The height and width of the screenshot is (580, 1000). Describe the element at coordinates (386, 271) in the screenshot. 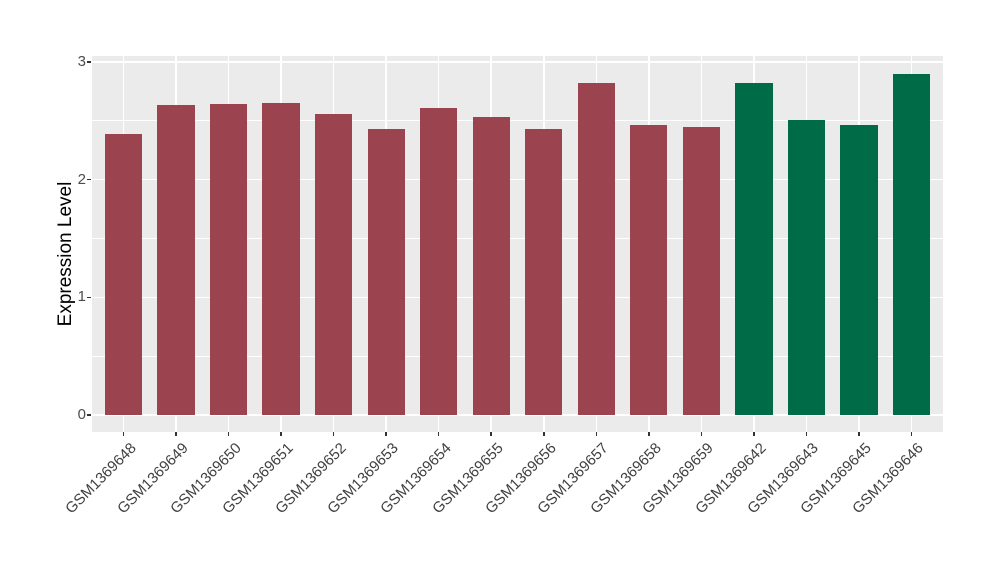

I see `bar-GSM1369653` at that location.